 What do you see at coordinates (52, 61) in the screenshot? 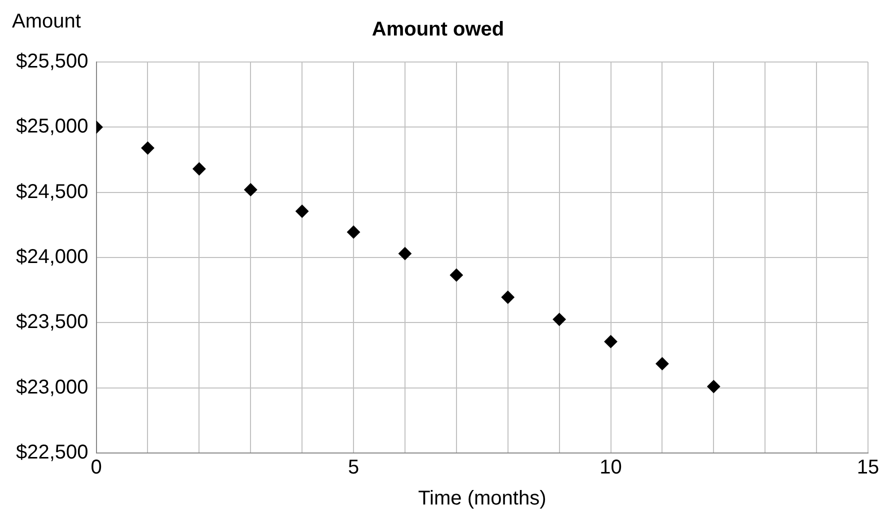
I see `y-tick-label: $25,500` at bounding box center [52, 61].